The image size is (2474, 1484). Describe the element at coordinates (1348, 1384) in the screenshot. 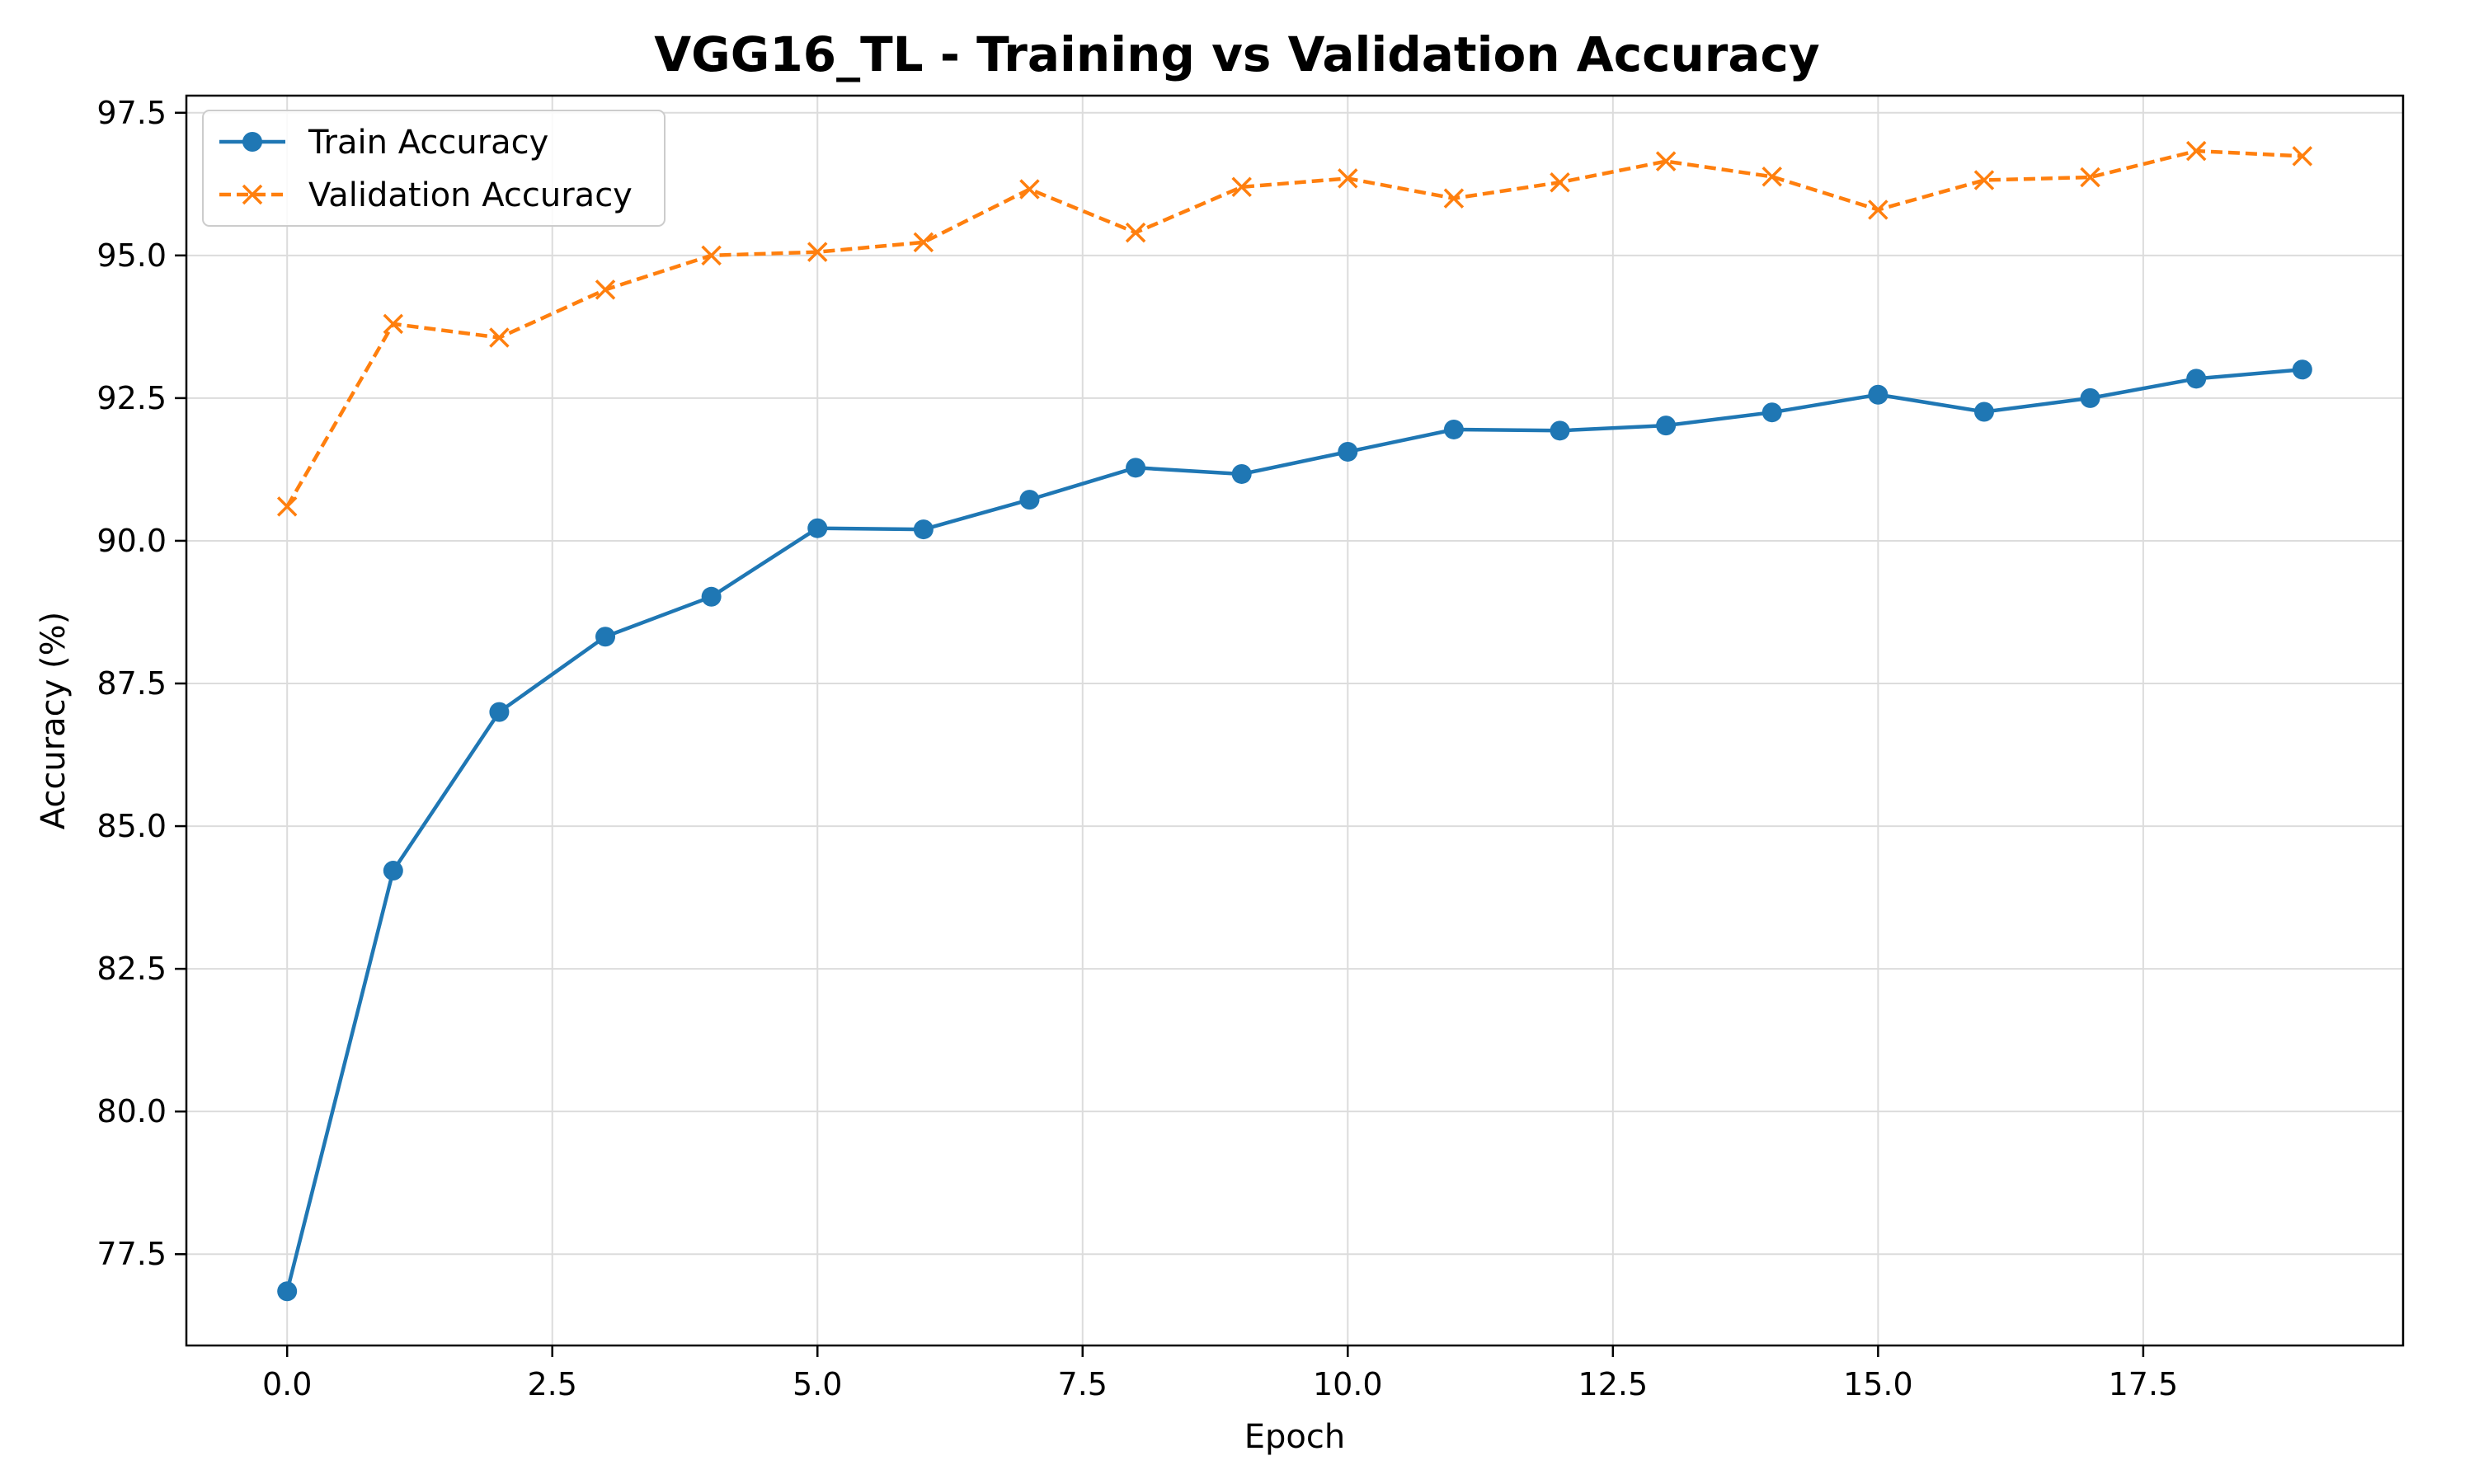

I see `x-tick-label: 10.0` at that location.